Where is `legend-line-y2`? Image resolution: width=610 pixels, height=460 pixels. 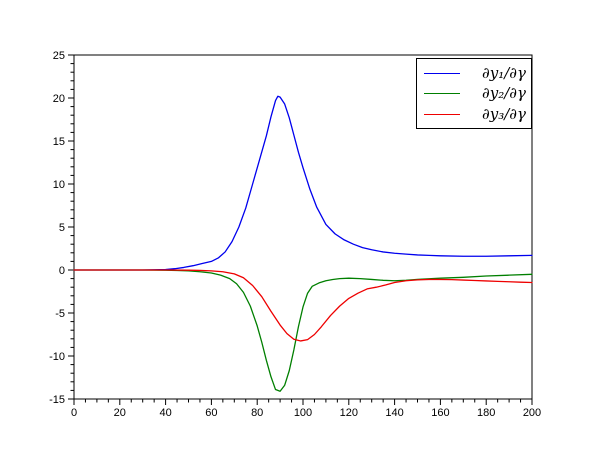 legend-line-y2 is located at coordinates (442, 93).